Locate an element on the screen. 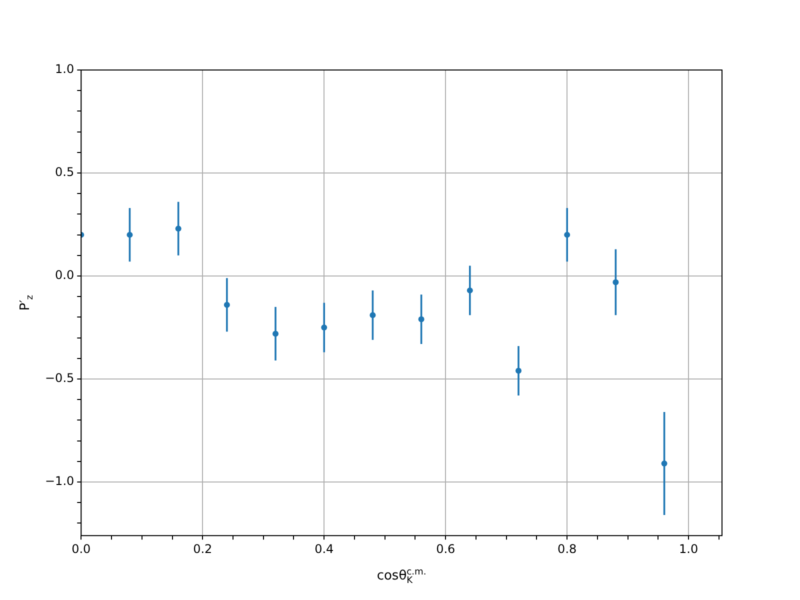 This screenshot has height=600, width=800. y-tick-label: 0.0 is located at coordinates (64, 275).